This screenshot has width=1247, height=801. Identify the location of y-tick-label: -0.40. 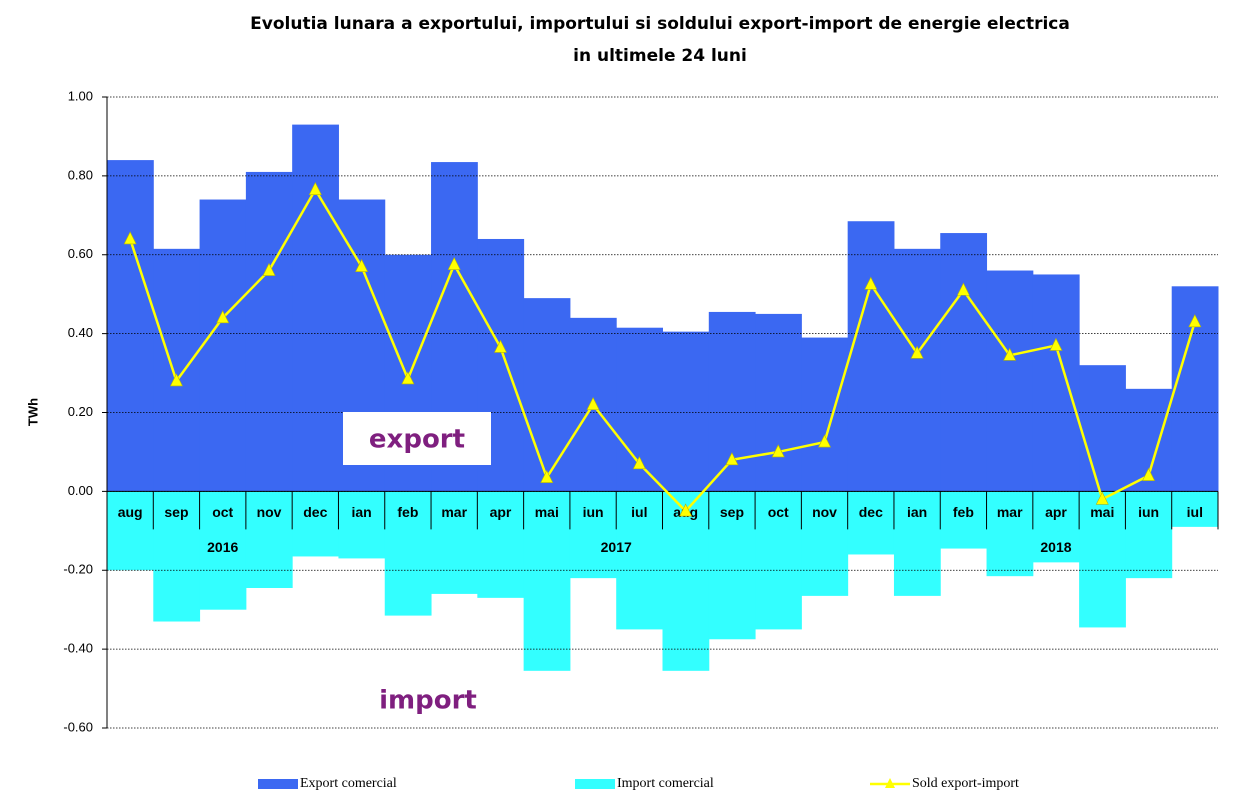
(78, 648).